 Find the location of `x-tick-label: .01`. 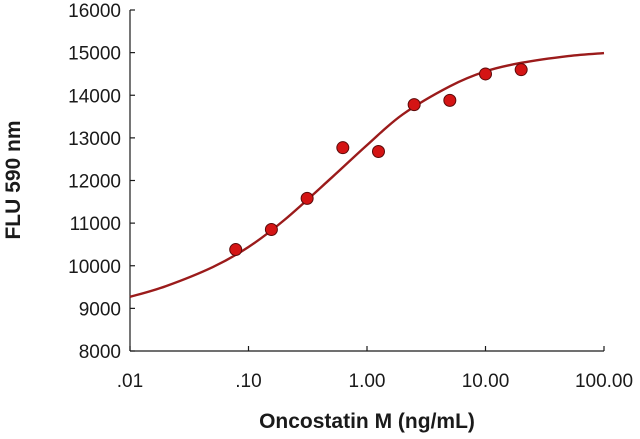

x-tick-label: .01 is located at coordinates (130, 381).